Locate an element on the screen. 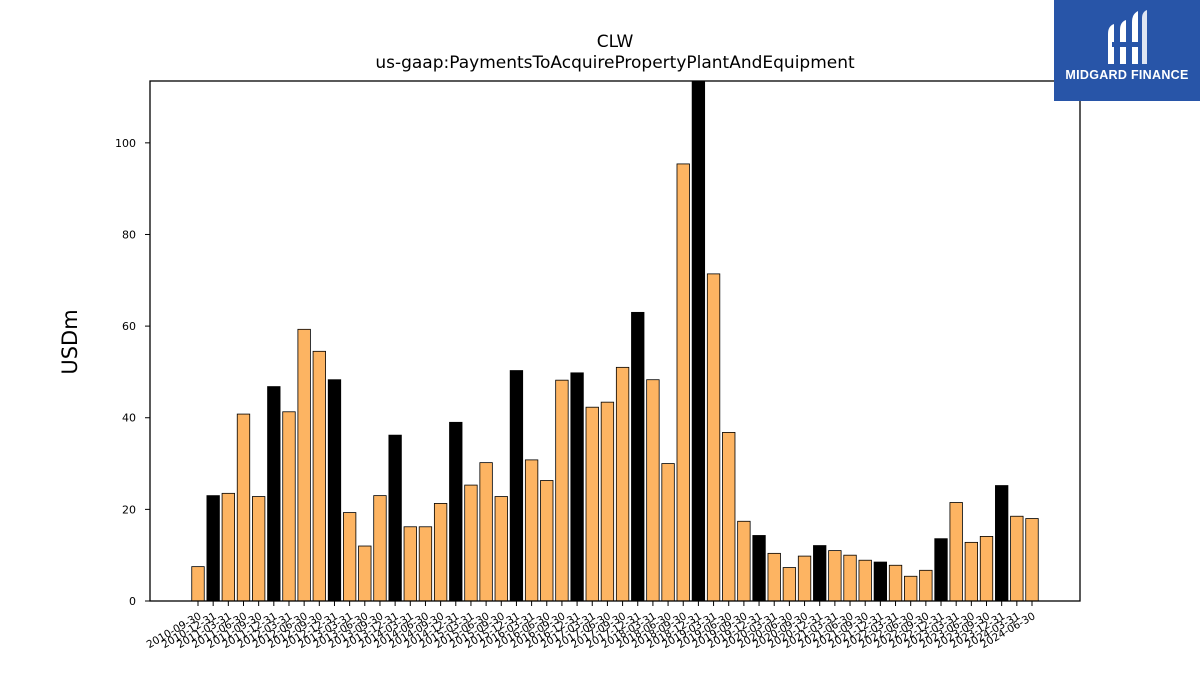 This screenshot has height=675, width=1200. y-tick-label: 0 is located at coordinates (132, 601).